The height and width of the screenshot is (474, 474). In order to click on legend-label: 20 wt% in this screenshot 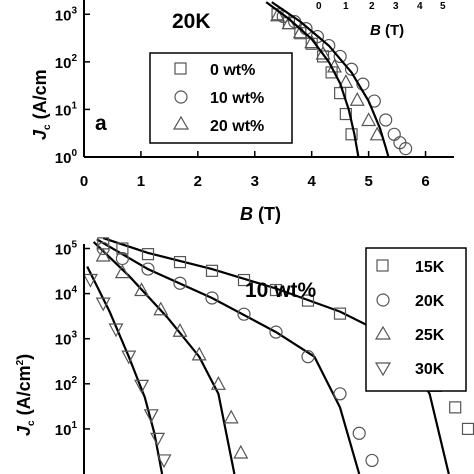, I will do `click(237, 126)`.